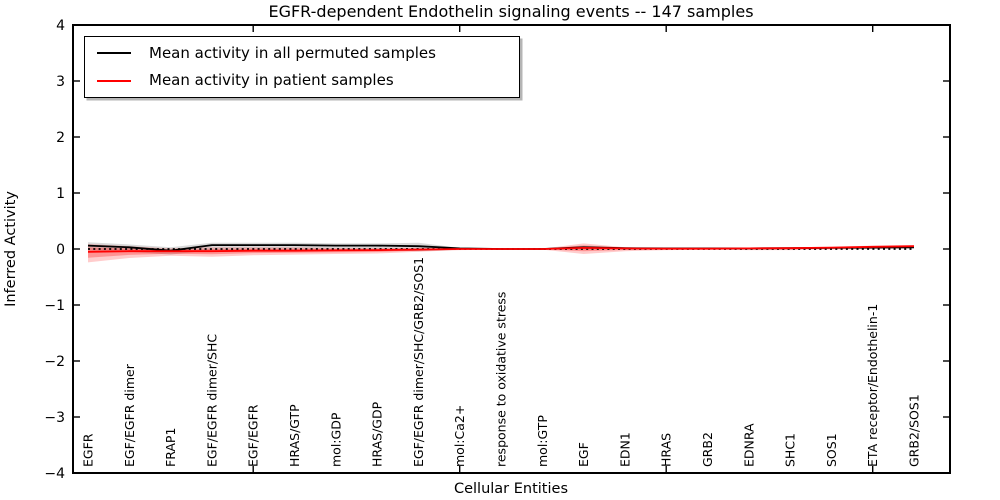 The width and height of the screenshot is (1000, 500). I want to click on series-lines, so click(501, 248).